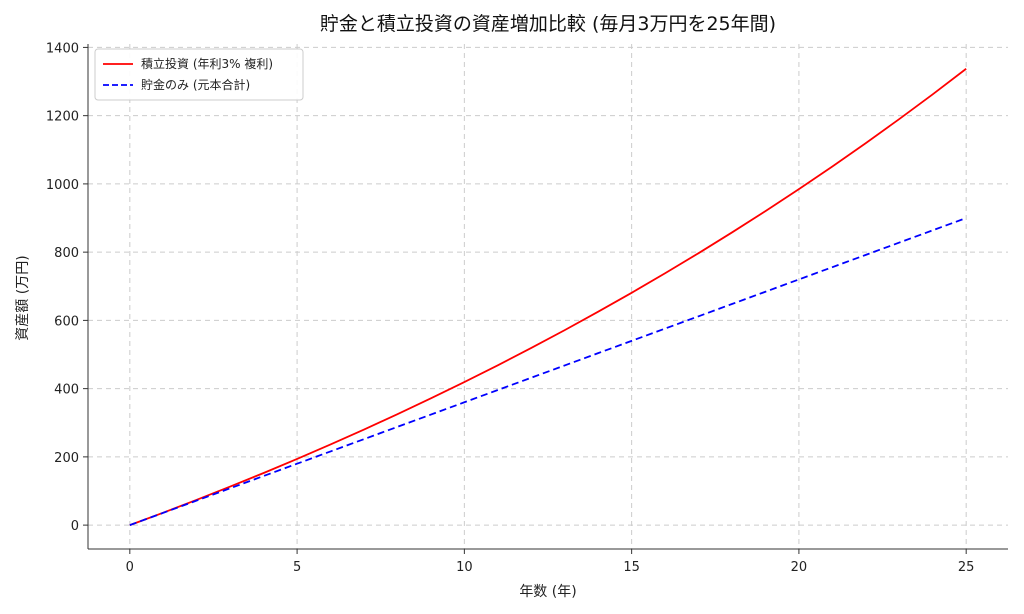  What do you see at coordinates (66, 458) in the screenshot?
I see `y-tick-label: 200` at bounding box center [66, 458].